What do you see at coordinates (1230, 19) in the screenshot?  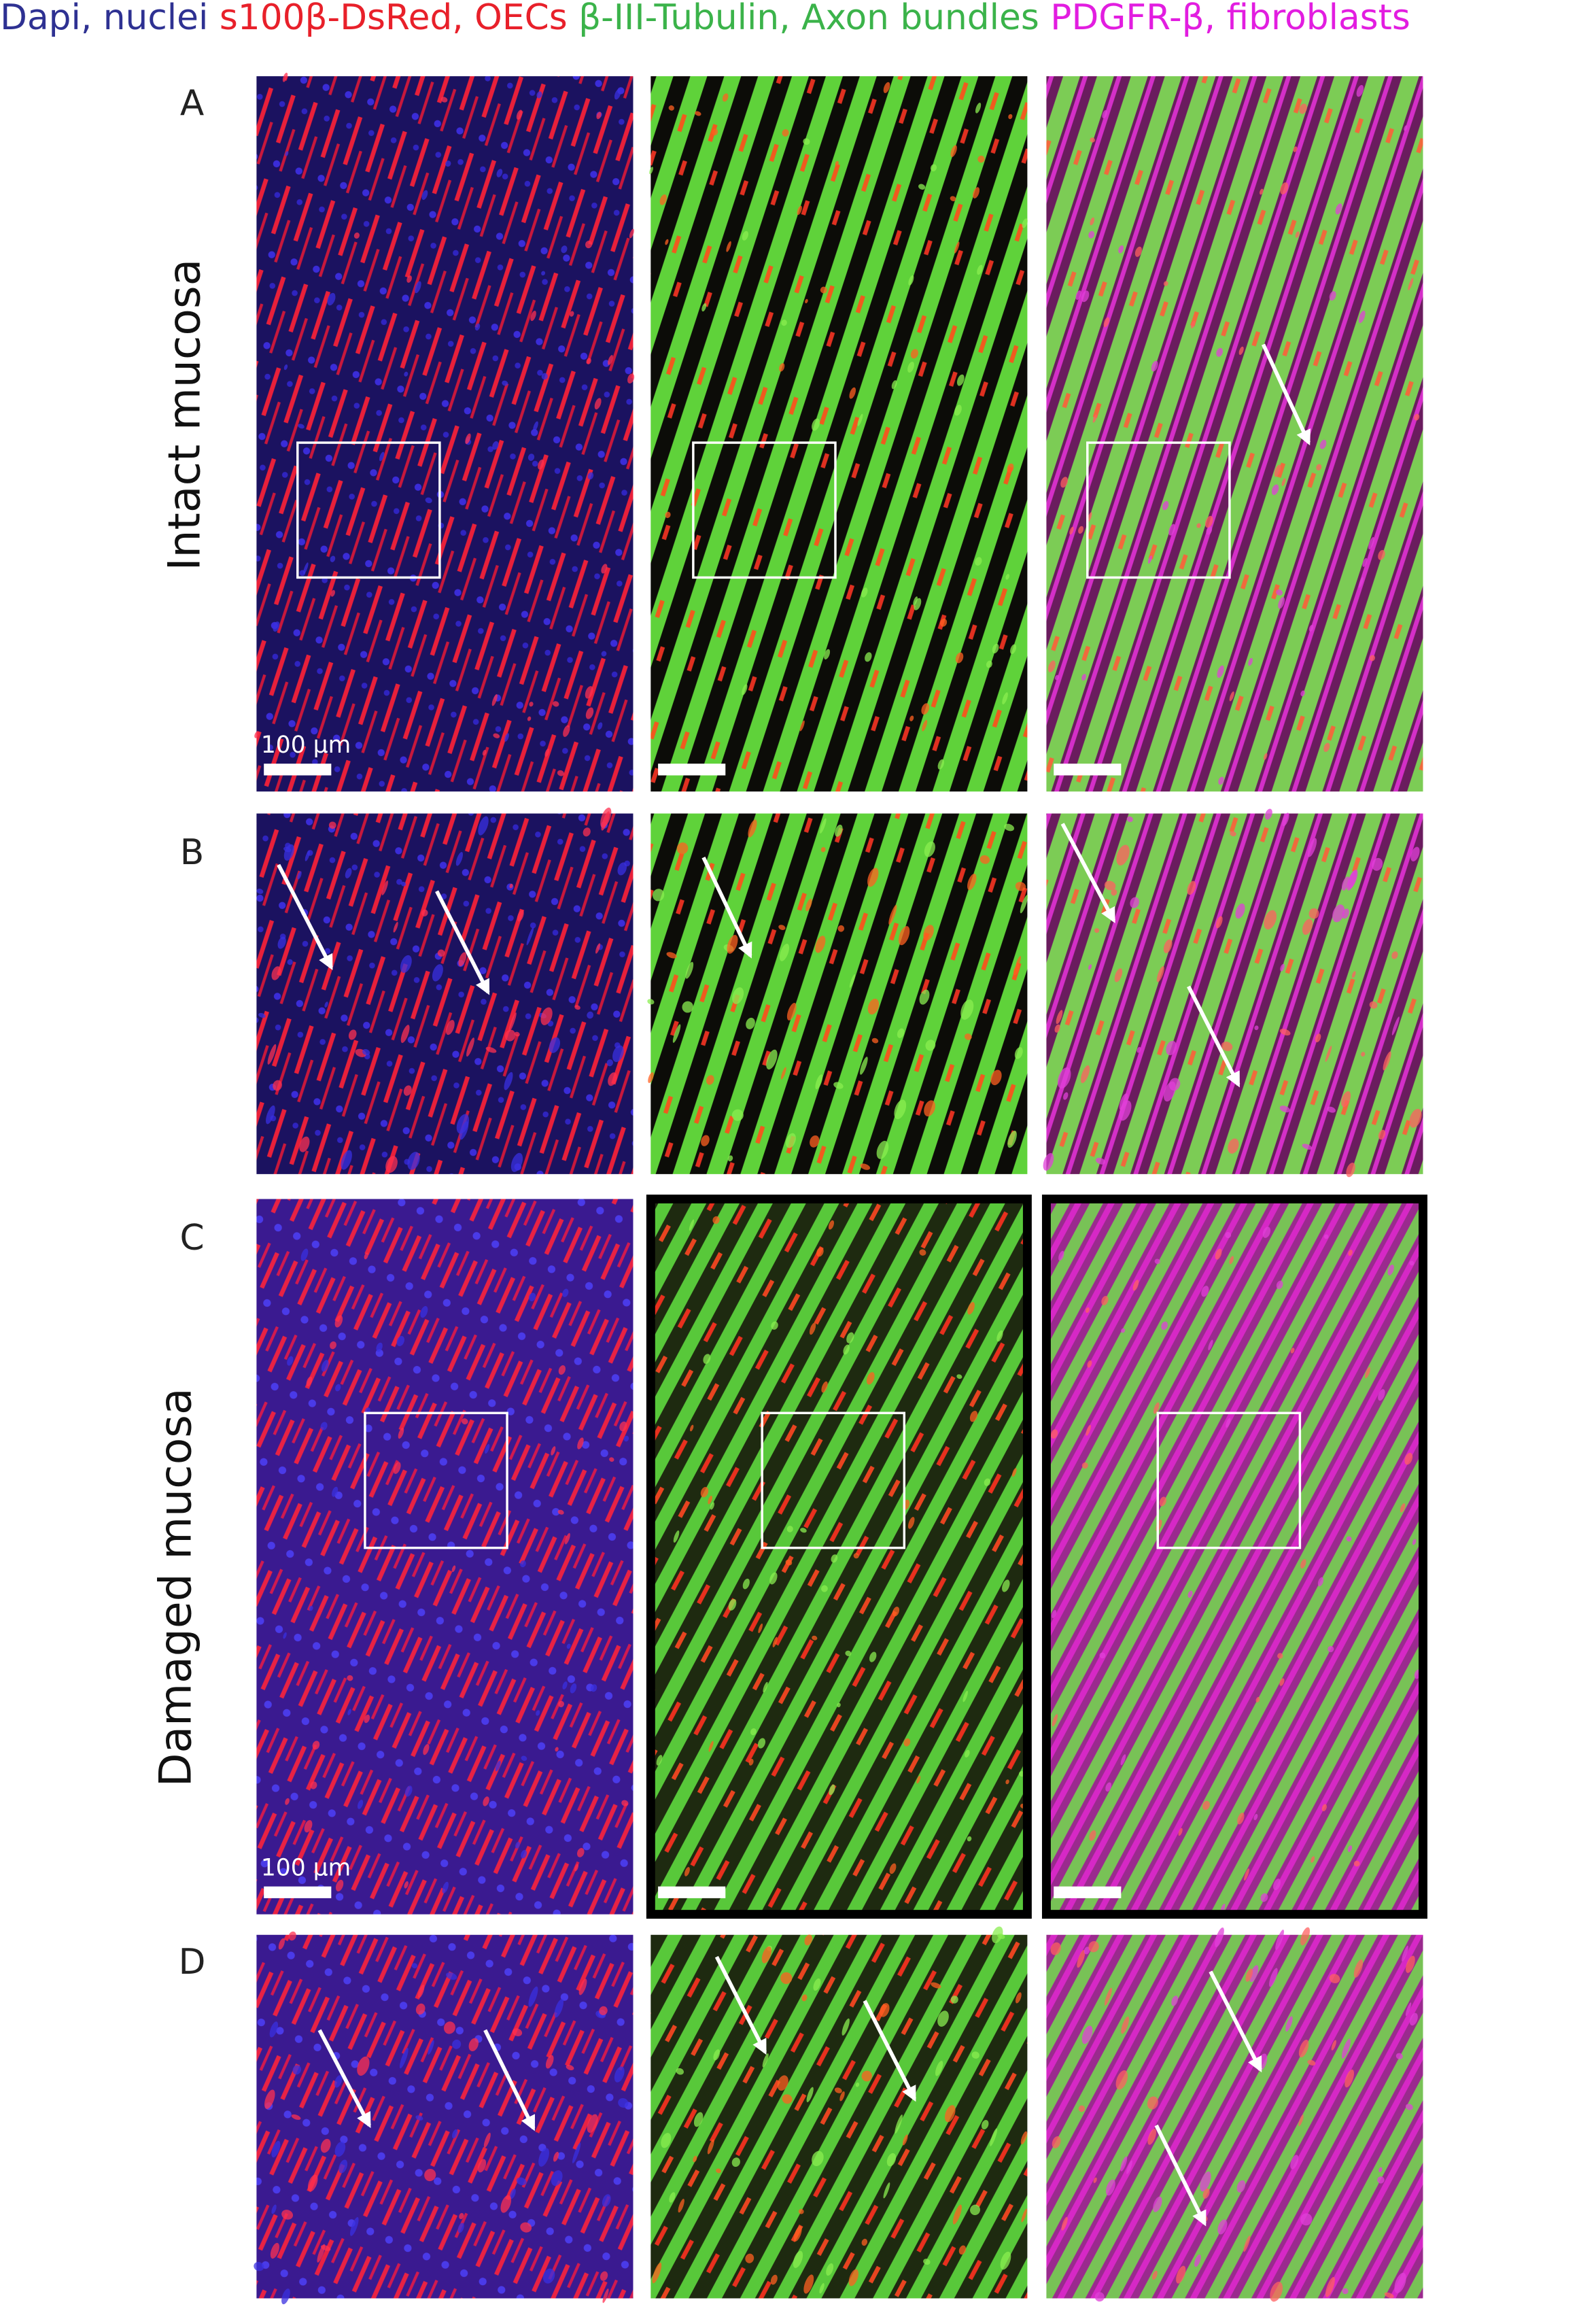 I see `legend-item: PDGFR-β, fibroblasts` at bounding box center [1230, 19].